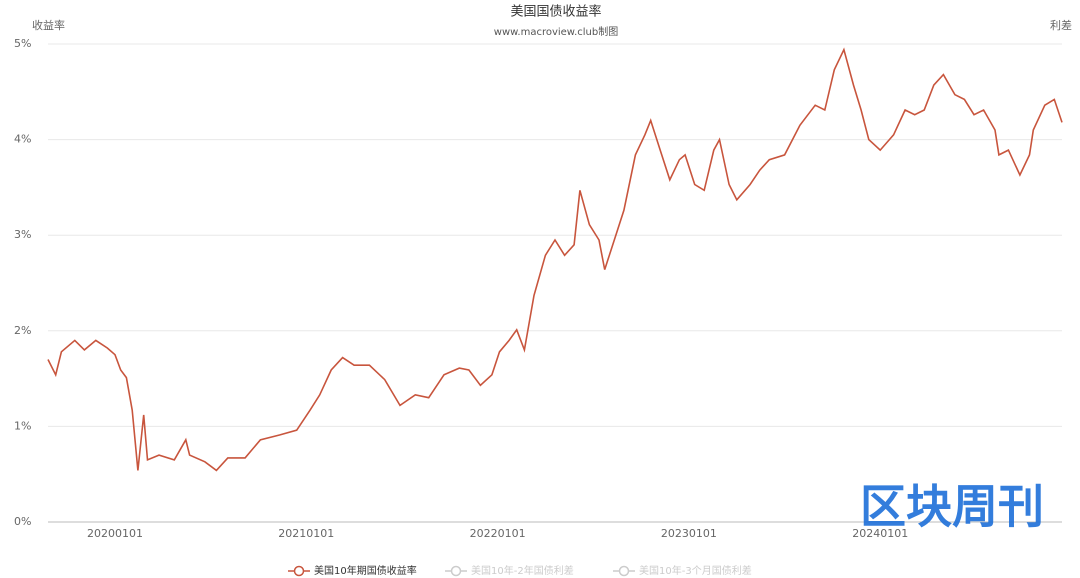 This screenshot has width=1080, height=578. What do you see at coordinates (115, 533) in the screenshot?
I see `x-tick-label: 20200101` at bounding box center [115, 533].